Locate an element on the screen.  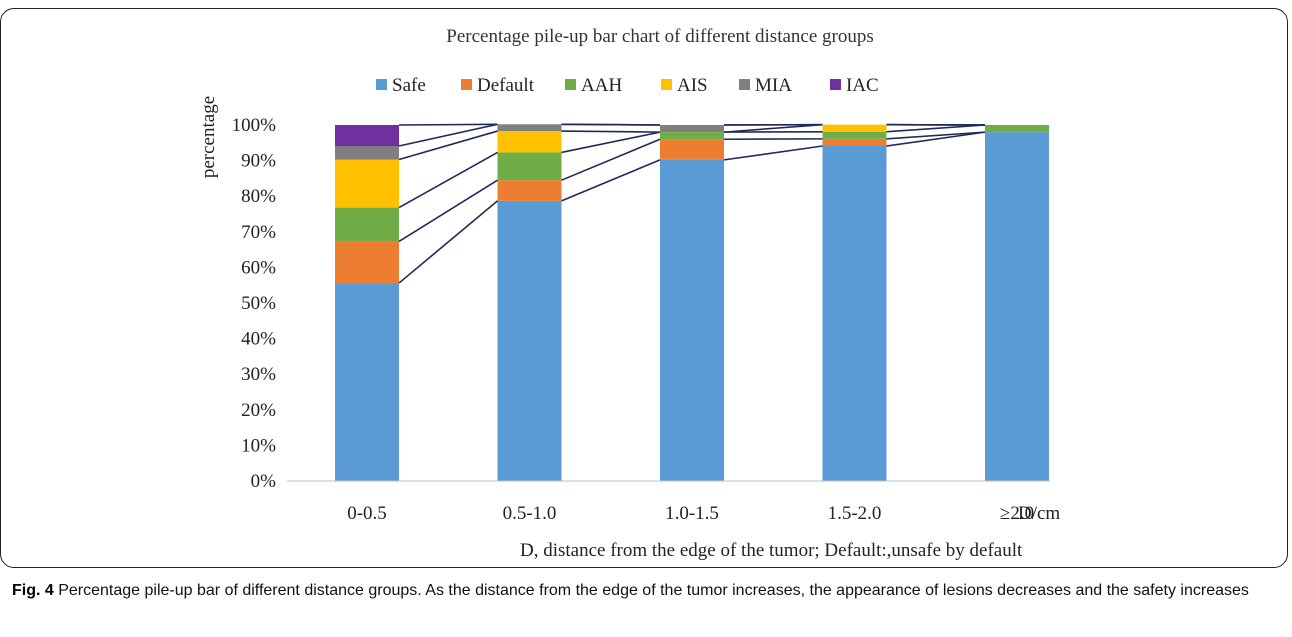
legend-label: MIA is located at coordinates (773, 85).